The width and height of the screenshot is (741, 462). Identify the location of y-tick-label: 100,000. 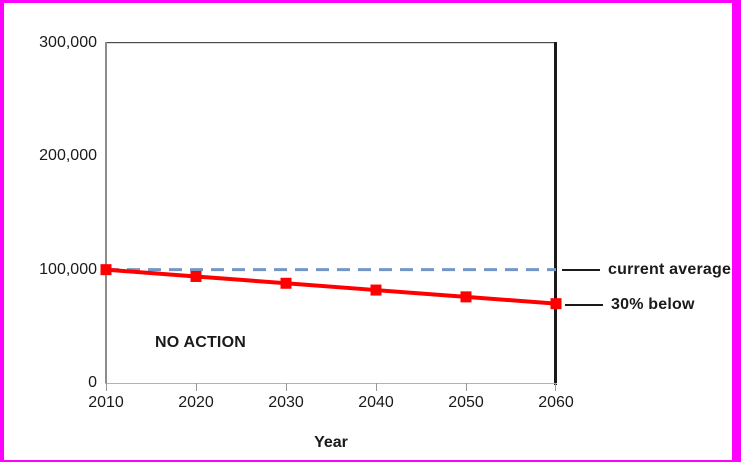
(68, 269).